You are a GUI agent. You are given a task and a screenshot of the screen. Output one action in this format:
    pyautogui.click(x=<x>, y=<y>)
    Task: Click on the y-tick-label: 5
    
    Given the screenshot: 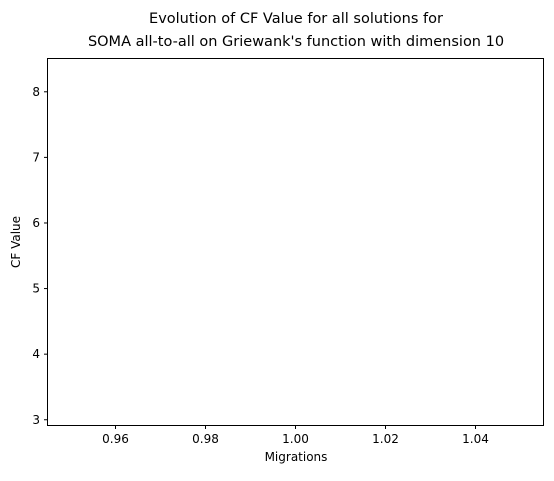 What is the action you would take?
    pyautogui.click(x=36, y=289)
    